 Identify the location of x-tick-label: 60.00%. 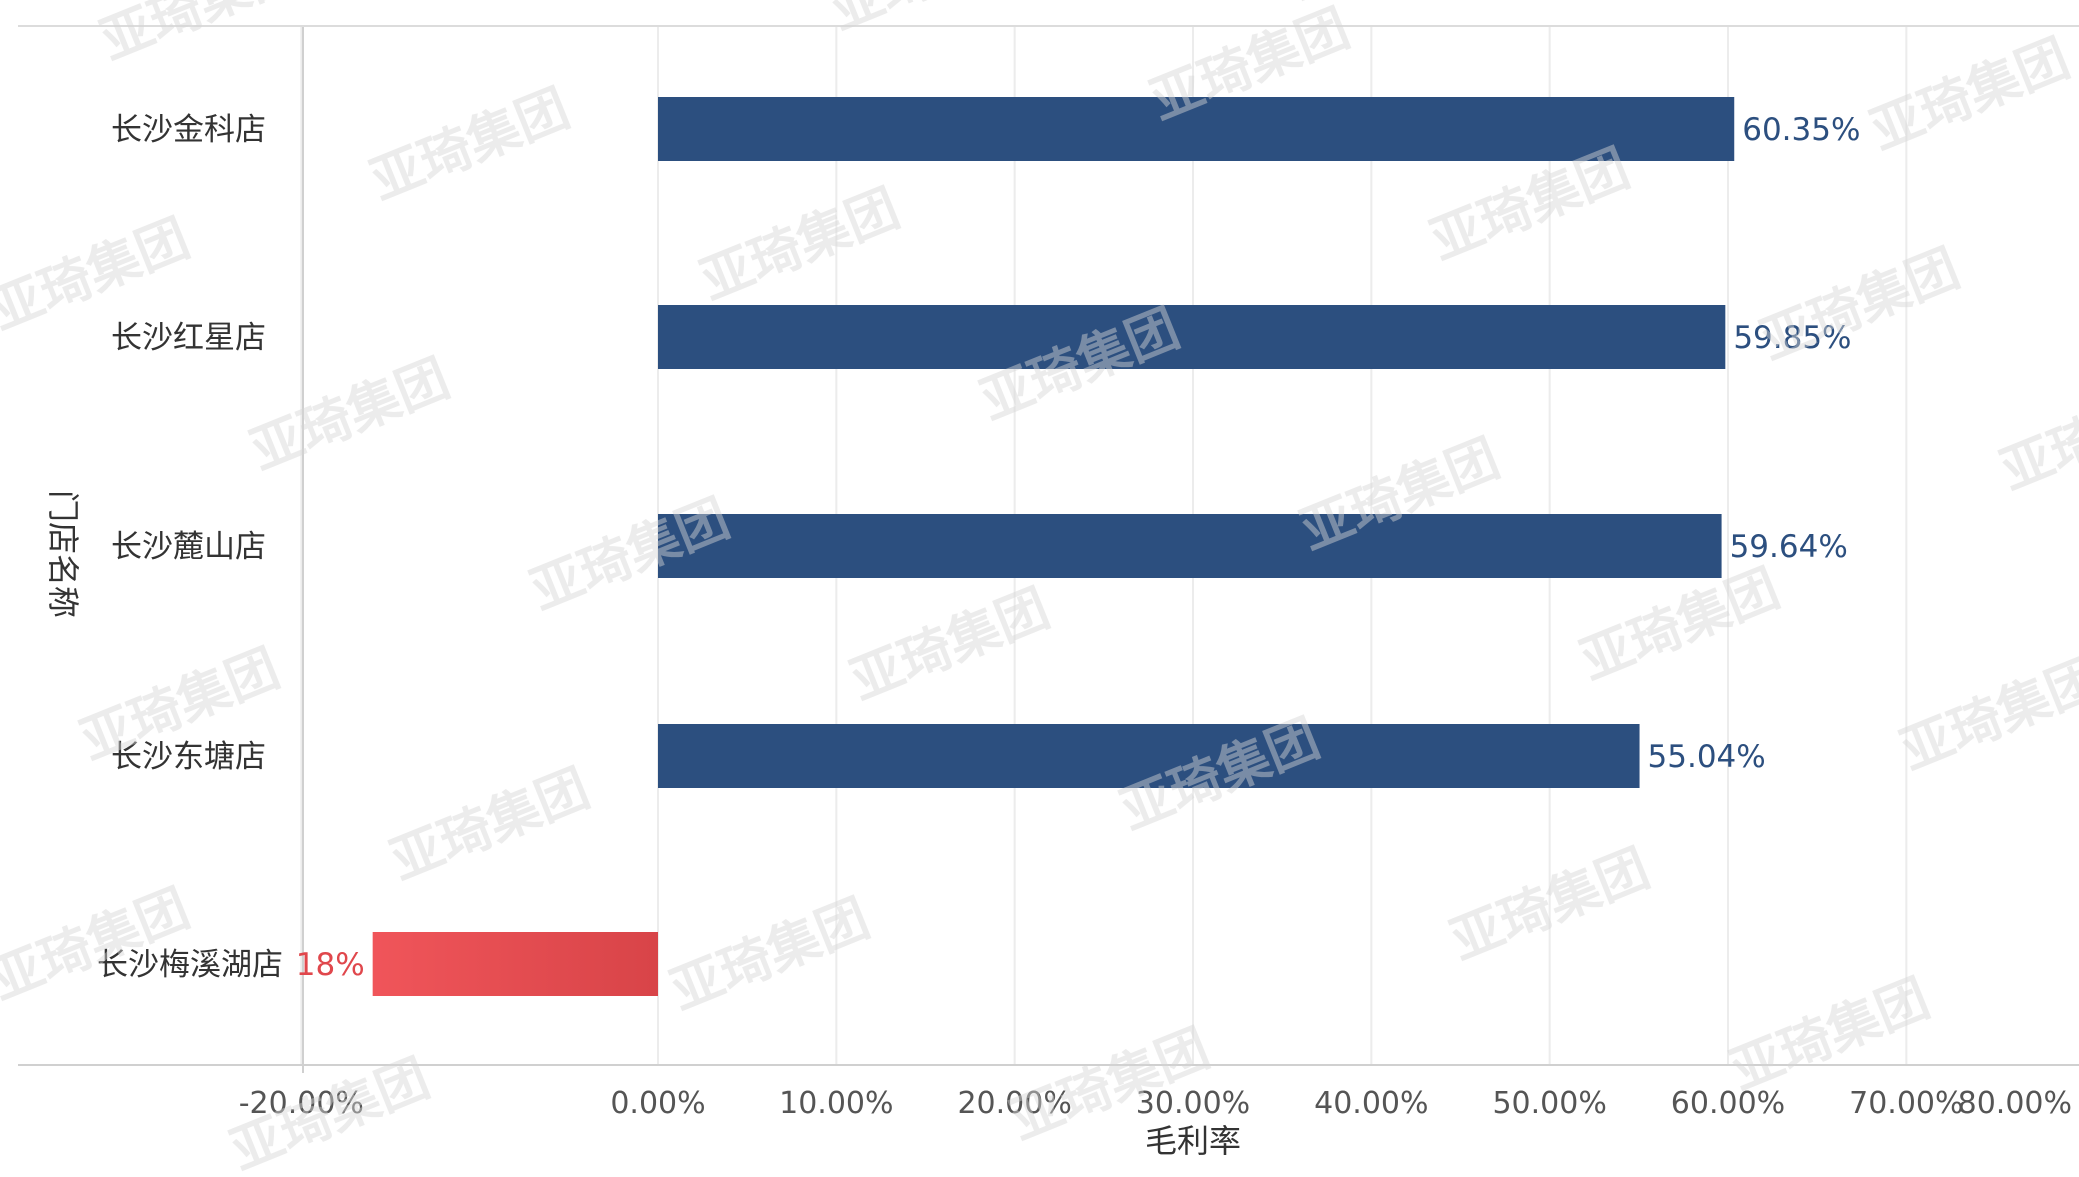
(1728, 1103).